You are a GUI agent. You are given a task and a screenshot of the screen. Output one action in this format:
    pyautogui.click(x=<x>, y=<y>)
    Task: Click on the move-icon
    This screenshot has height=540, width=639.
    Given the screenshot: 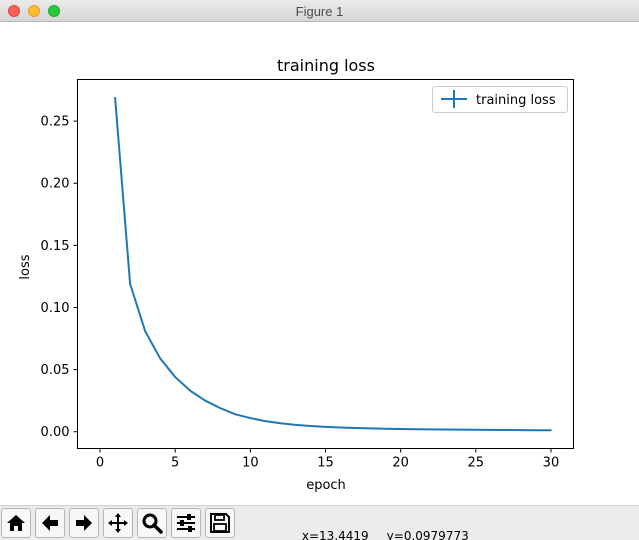 What is the action you would take?
    pyautogui.click(x=118, y=523)
    